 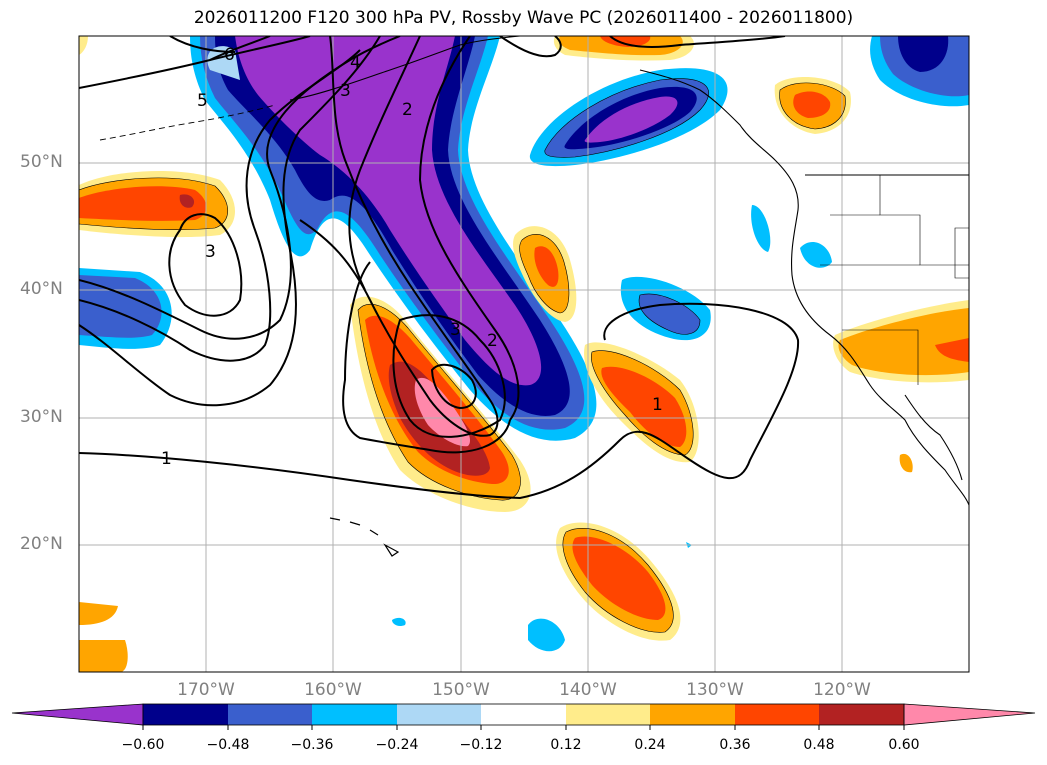 I want to click on colorbar, so click(x=523, y=716).